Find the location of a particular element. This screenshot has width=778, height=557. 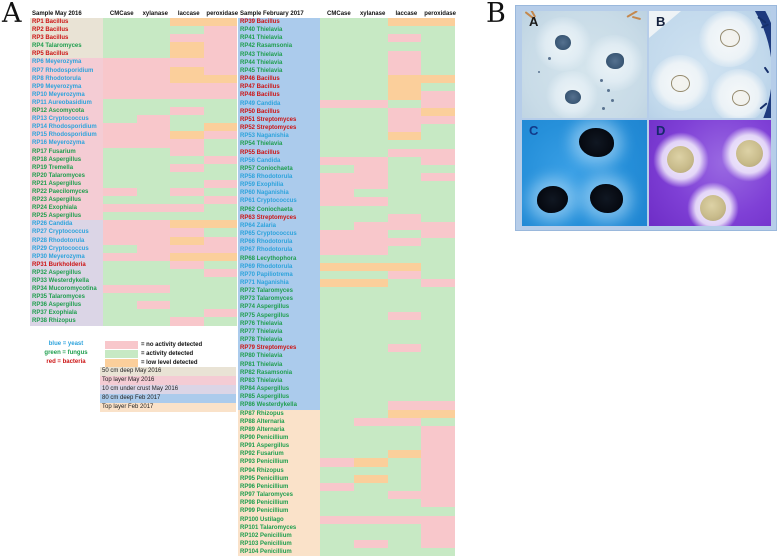

sample-name: RP67 Rhodotorula is located at coordinates (279, 250).